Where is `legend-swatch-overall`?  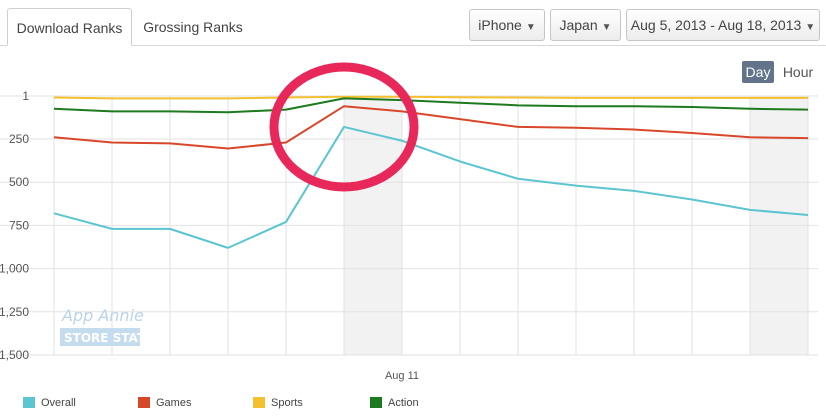
legend-swatch-overall is located at coordinates (29, 402).